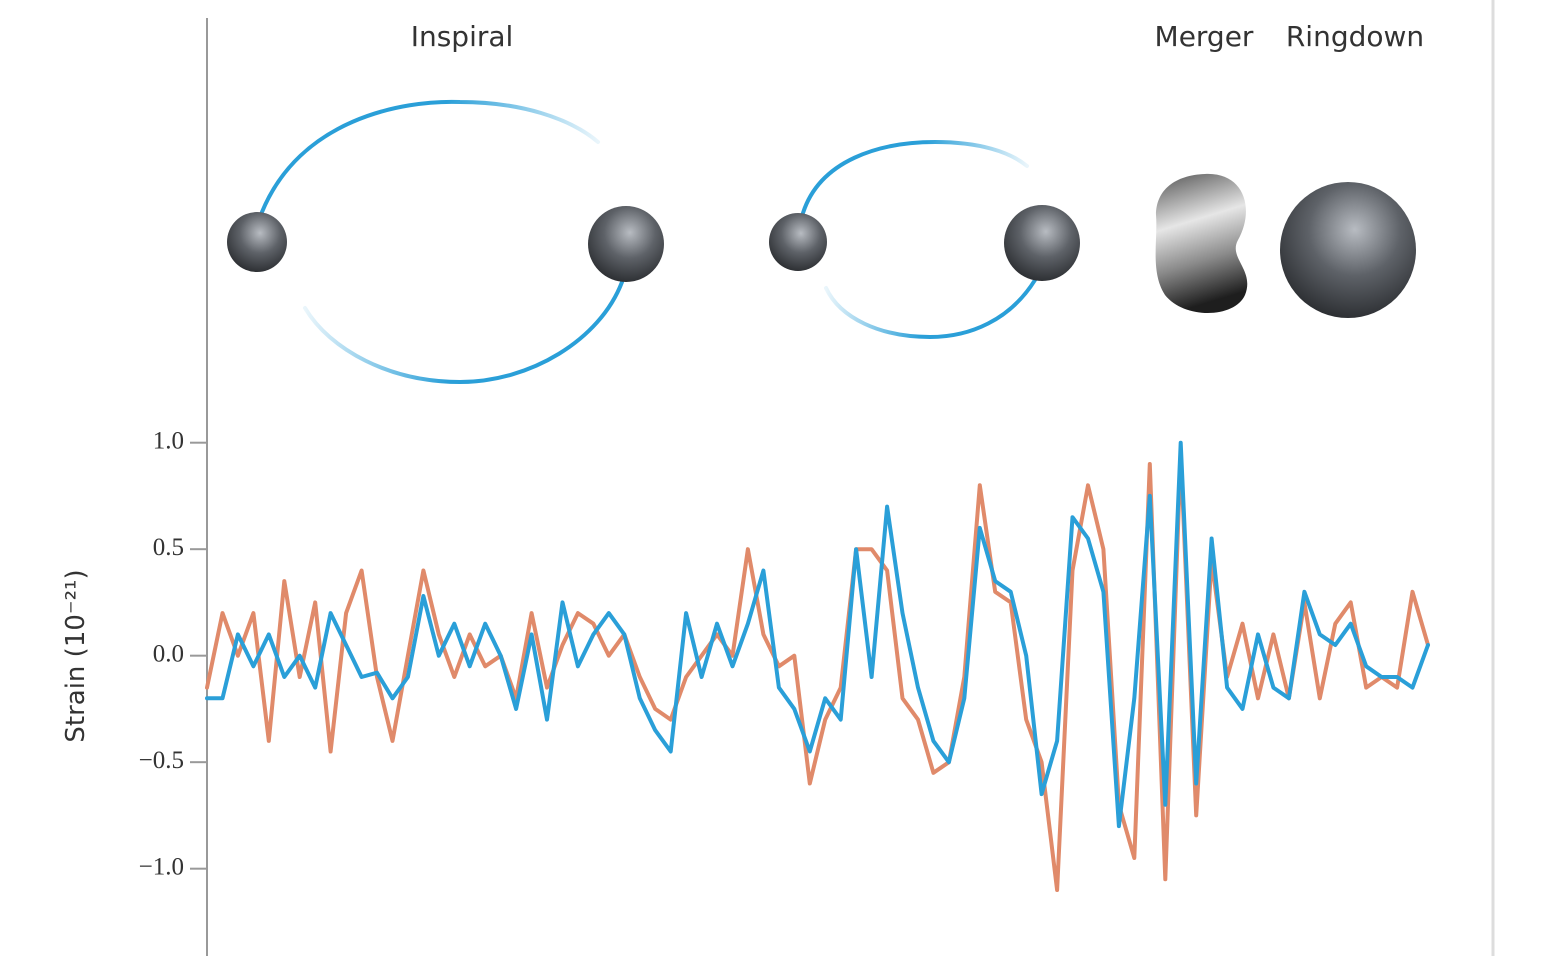  Describe the element at coordinates (1355, 36) in the screenshot. I see `annotation: Ringdown` at that location.